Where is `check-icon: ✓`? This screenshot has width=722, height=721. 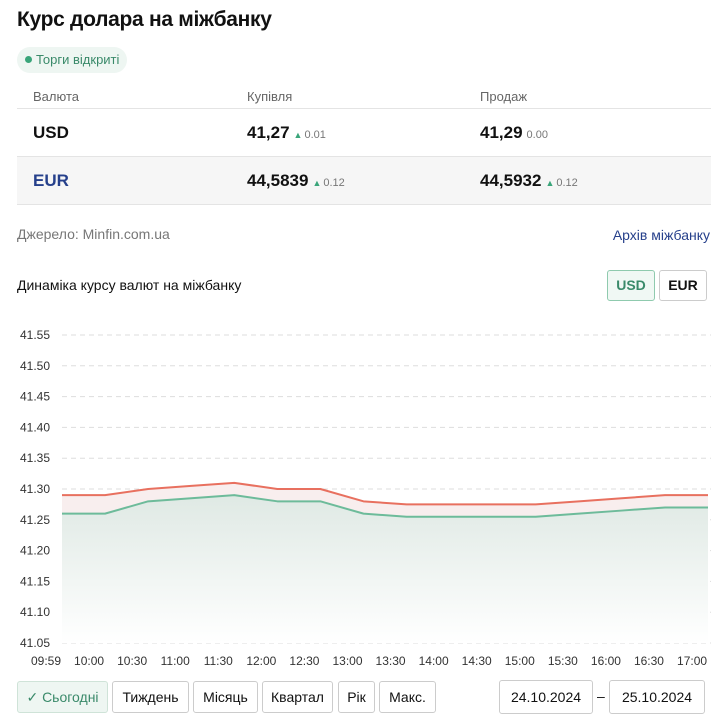
check-icon: ✓ is located at coordinates (32, 697).